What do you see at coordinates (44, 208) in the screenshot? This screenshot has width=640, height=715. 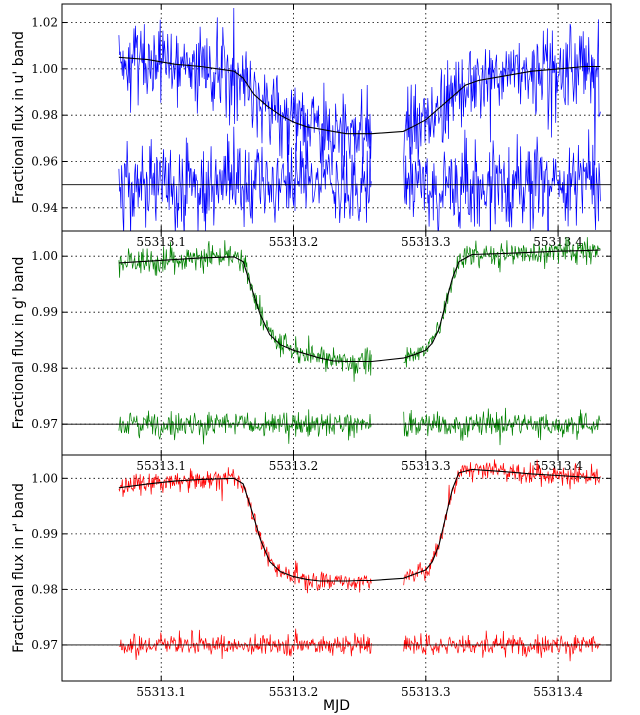 I see `y-tick-label: 0.94` at bounding box center [44, 208].